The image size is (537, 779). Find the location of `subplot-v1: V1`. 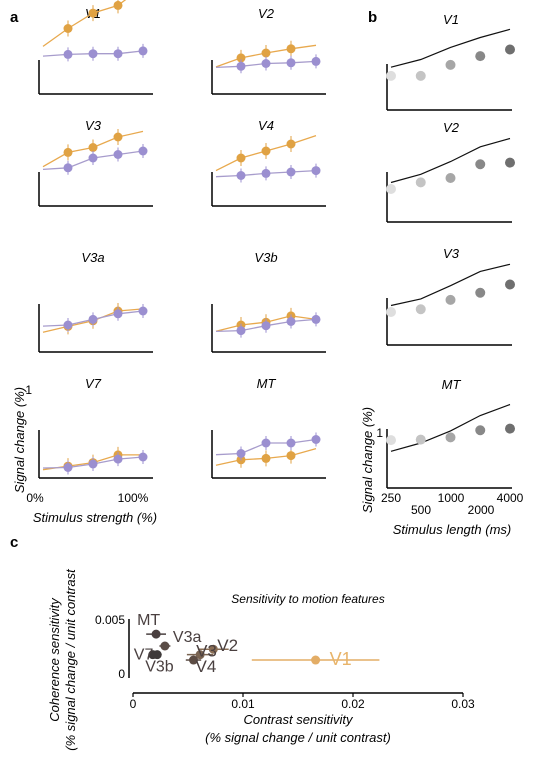

subplot-v1: V1 is located at coordinates (95, 47).